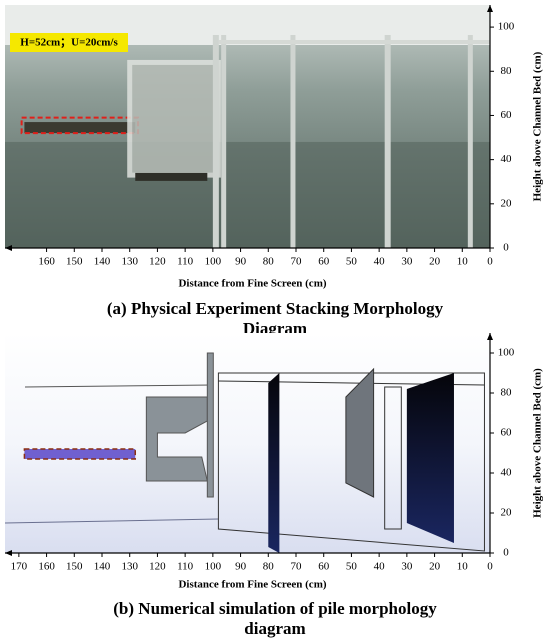  Describe the element at coordinates (247, 194) in the screenshot. I see `water-dark` at that location.